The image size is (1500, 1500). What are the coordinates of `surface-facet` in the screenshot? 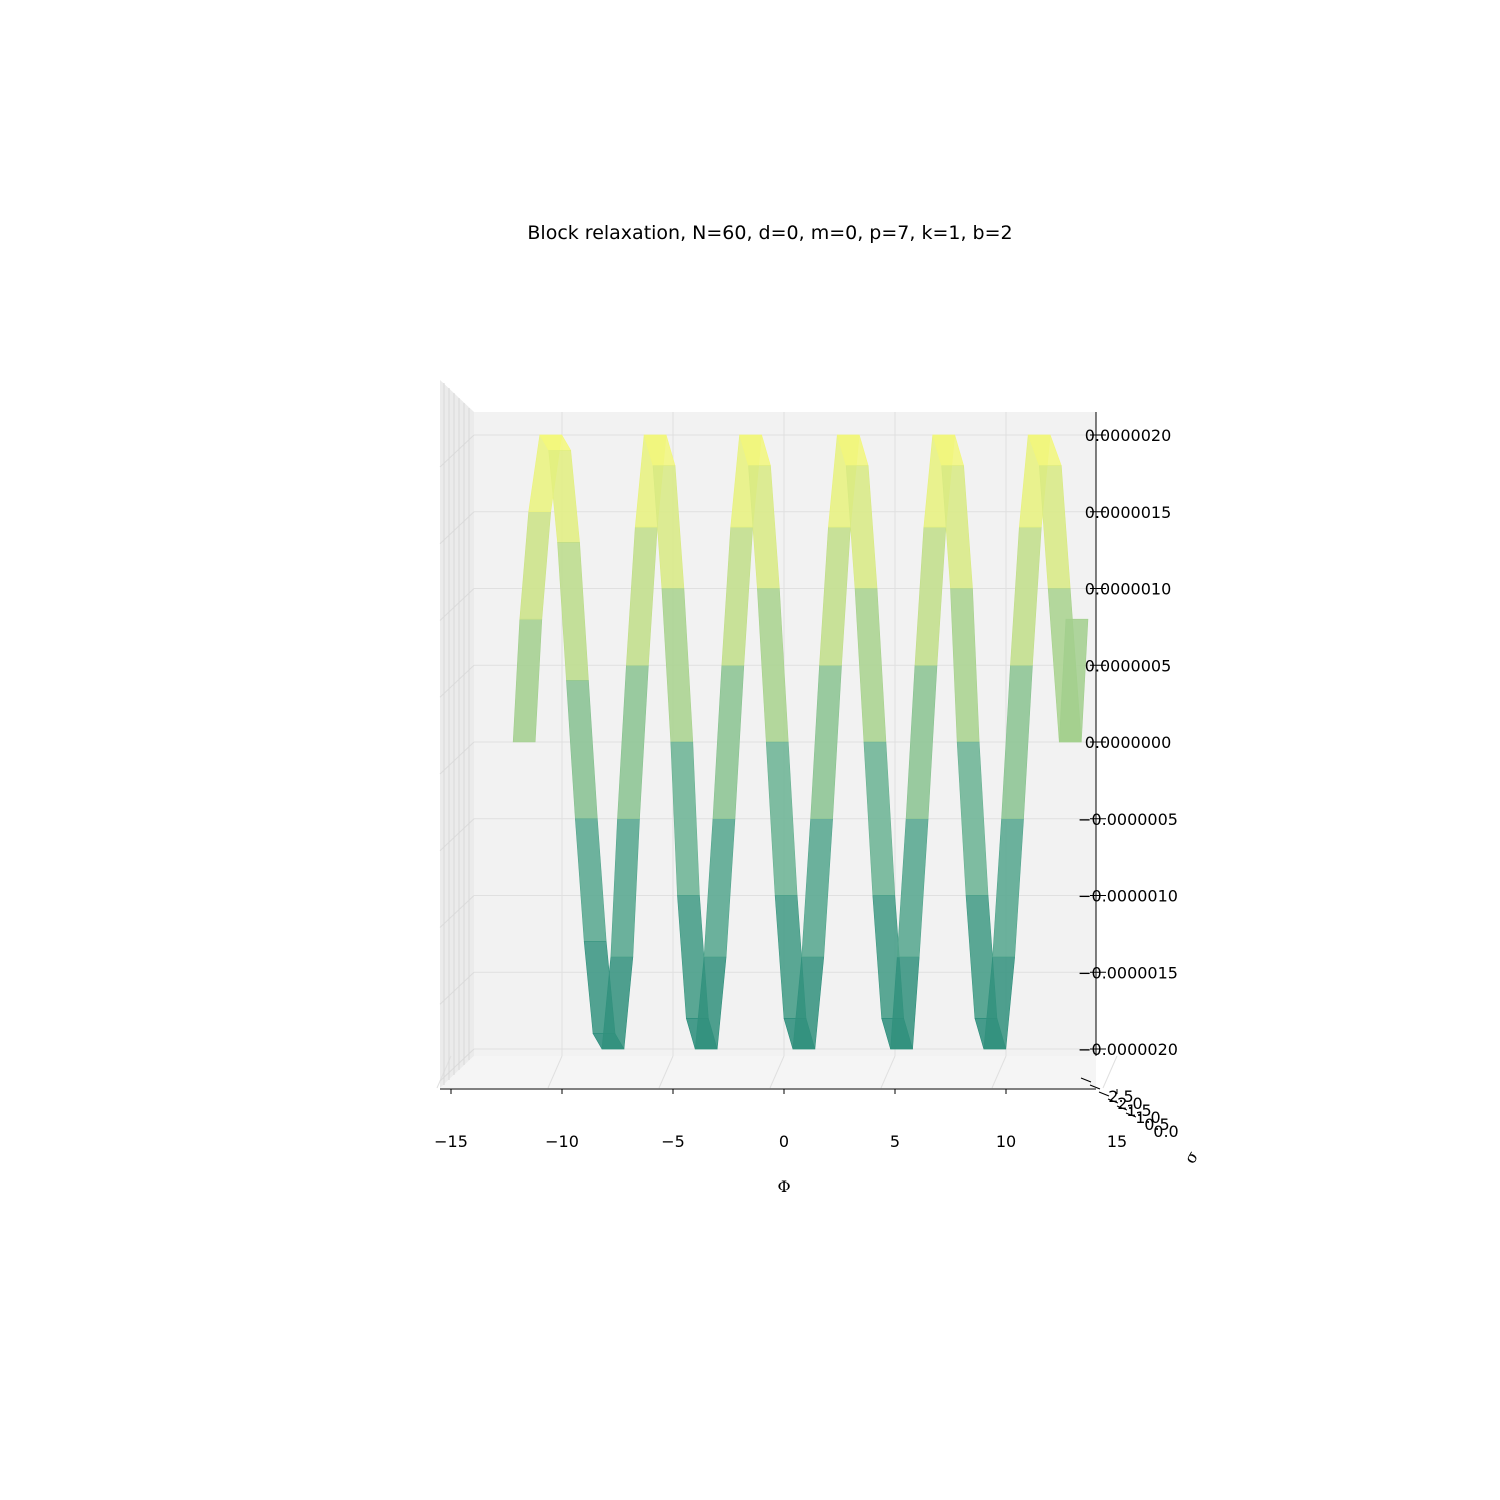 It's located at (1073, 680).